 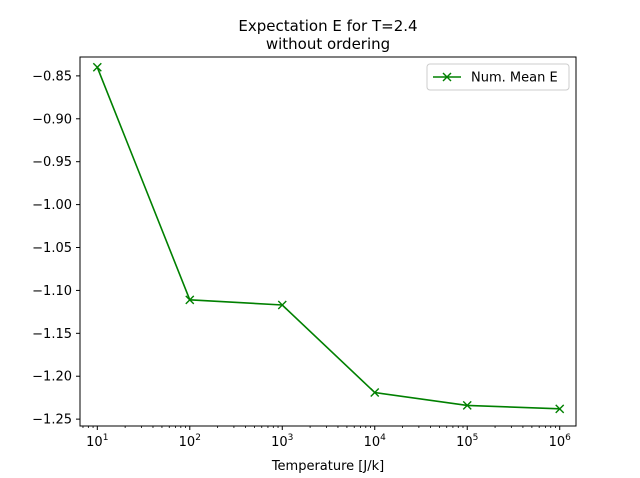 I want to click on y-tick-label: −1.20, so click(x=52, y=377).